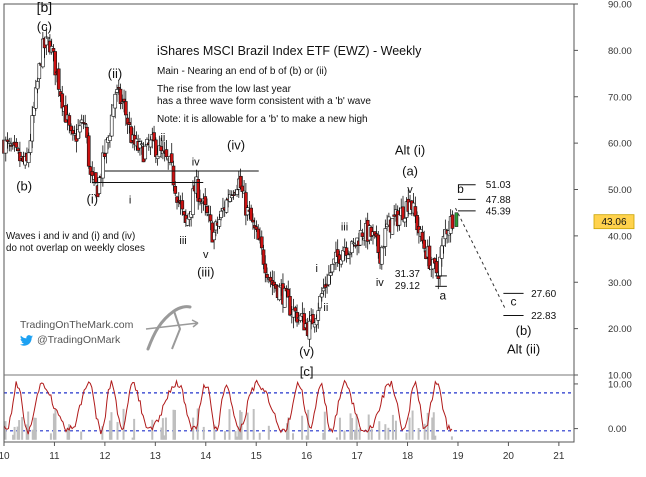  I want to click on brand-twitter-handle: @TradingOnMark, so click(79, 340).